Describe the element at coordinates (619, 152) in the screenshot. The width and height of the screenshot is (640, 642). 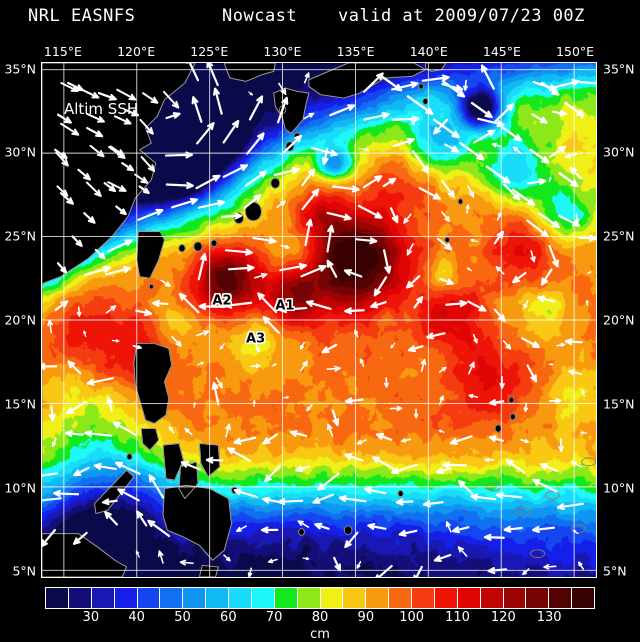
I see `lat-tick-label-right: 30°N` at that location.